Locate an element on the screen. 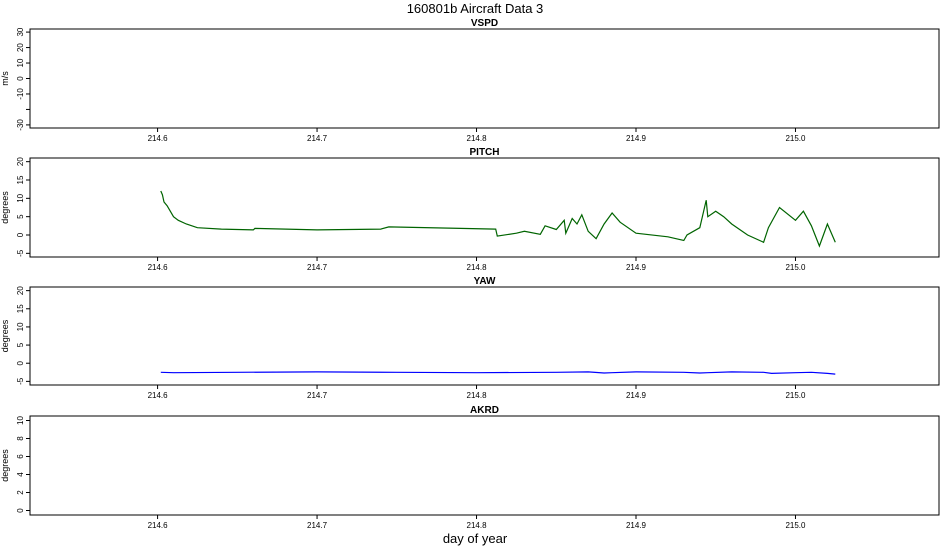  y-tick-label: 30 is located at coordinates (20, 31).